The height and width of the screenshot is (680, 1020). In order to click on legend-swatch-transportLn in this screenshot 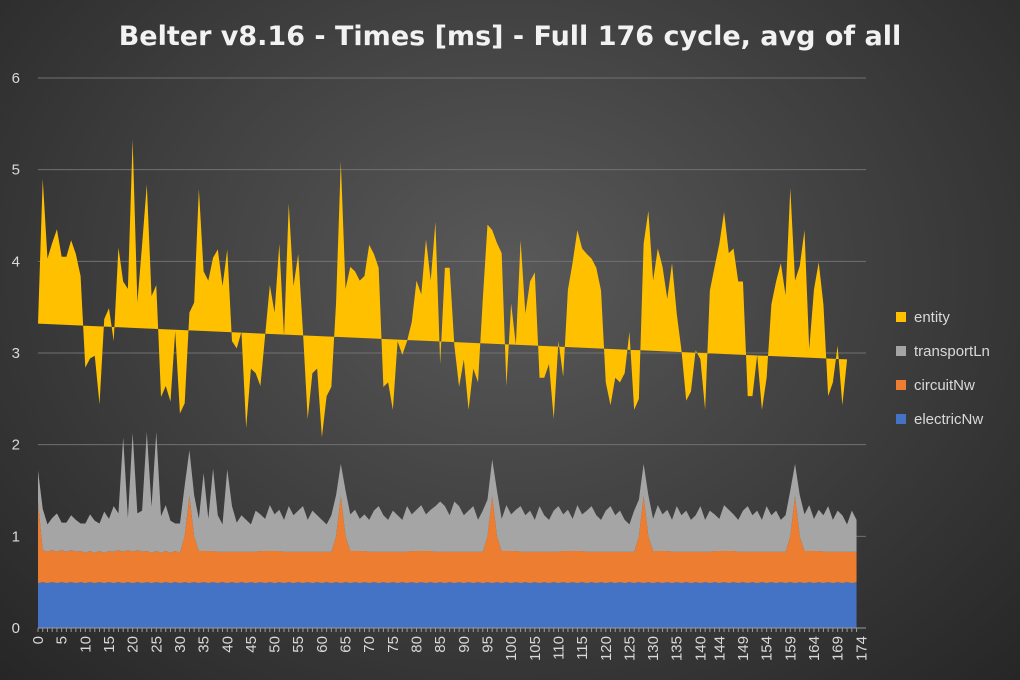, I will do `click(901, 351)`.